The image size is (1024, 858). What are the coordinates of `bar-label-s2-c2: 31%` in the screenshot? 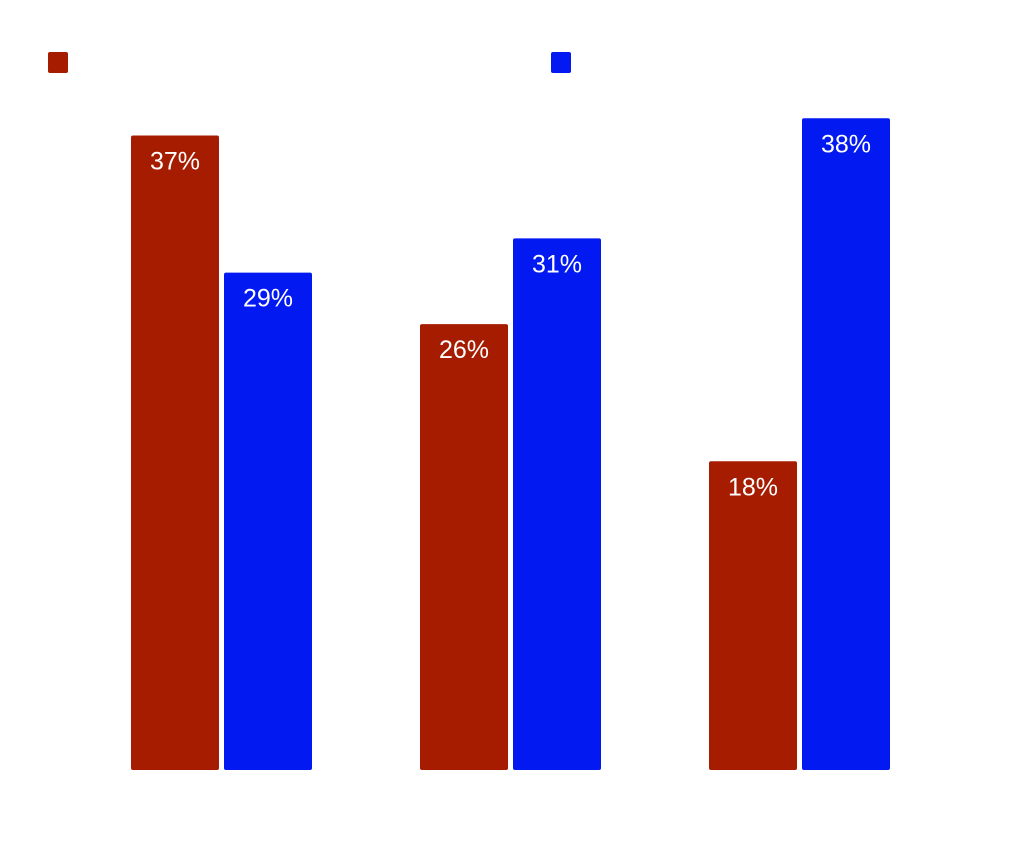 It's located at (557, 264).